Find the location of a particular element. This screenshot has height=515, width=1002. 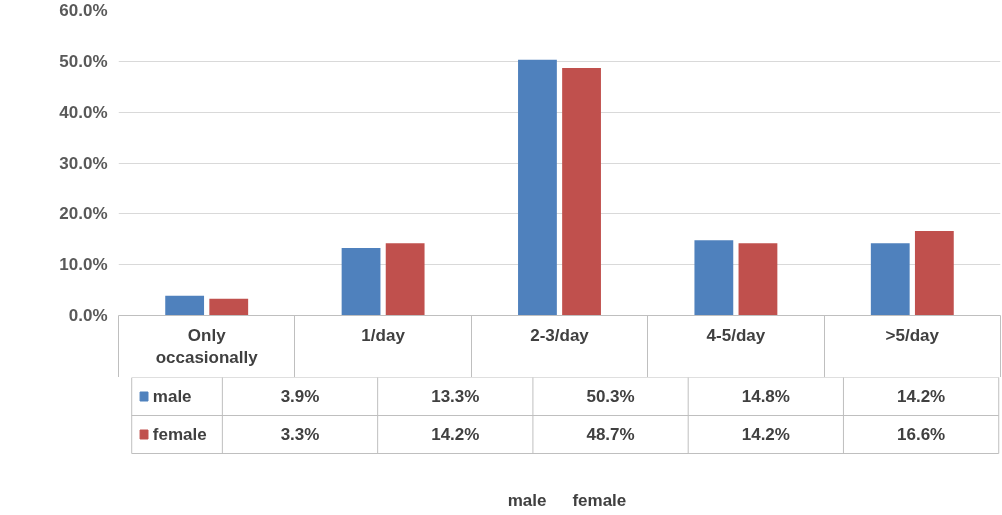

y-tick-label: 30.0% is located at coordinates (83, 163).